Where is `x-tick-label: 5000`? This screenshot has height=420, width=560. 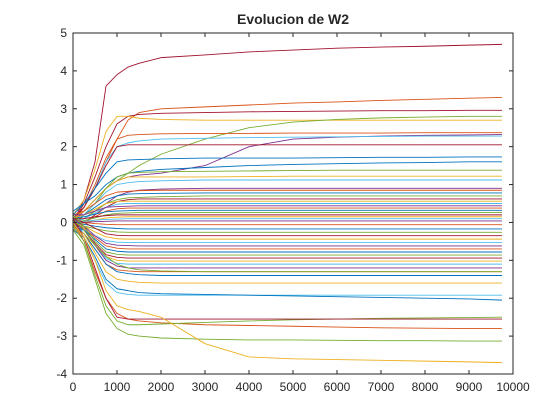
x-tick-label: 5000 is located at coordinates (293, 387).